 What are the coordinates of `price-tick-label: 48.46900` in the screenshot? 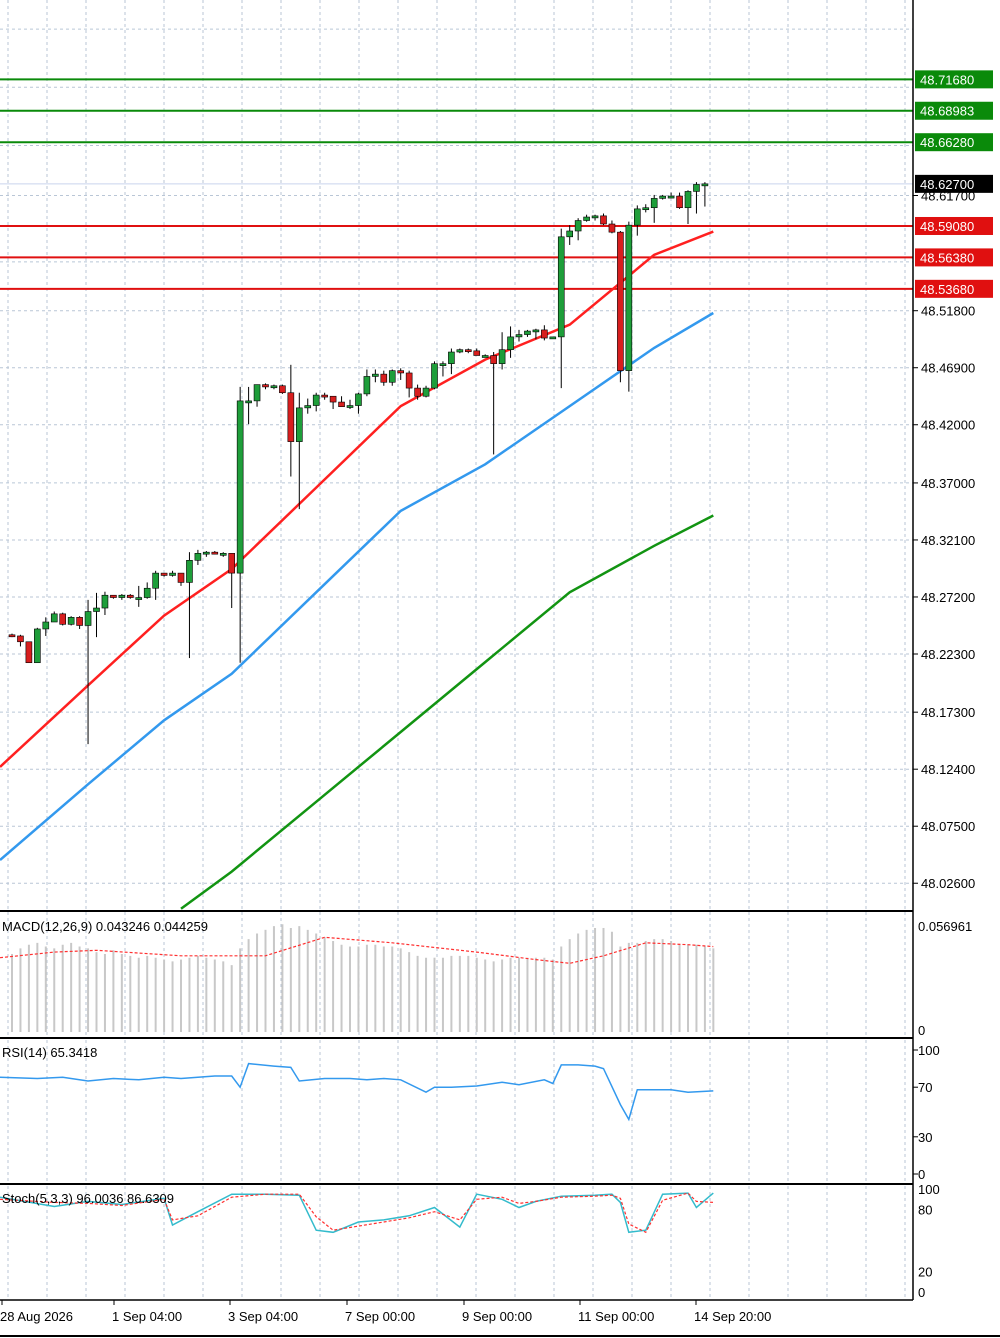 It's located at (948, 368).